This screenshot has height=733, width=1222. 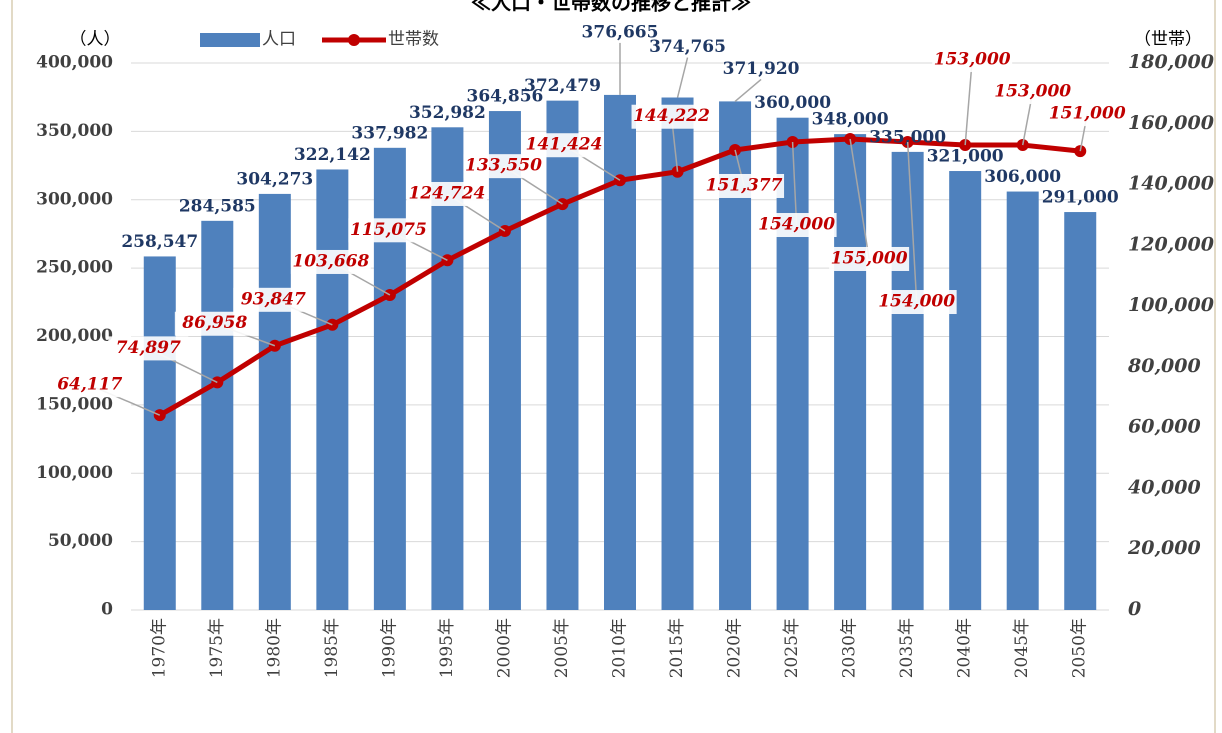 I want to click on y-tick-label: 150,000, so click(x=74, y=404).